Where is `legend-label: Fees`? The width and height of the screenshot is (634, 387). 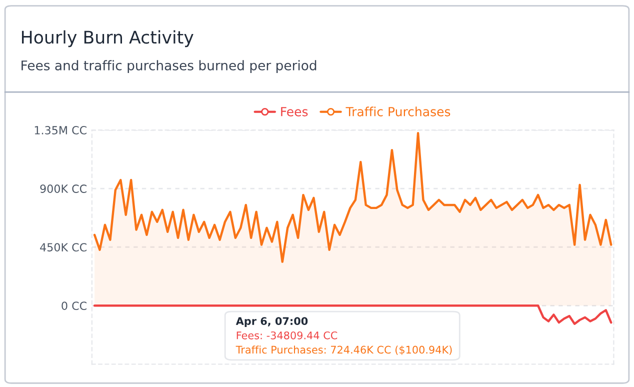
legend-label: Fees is located at coordinates (294, 111).